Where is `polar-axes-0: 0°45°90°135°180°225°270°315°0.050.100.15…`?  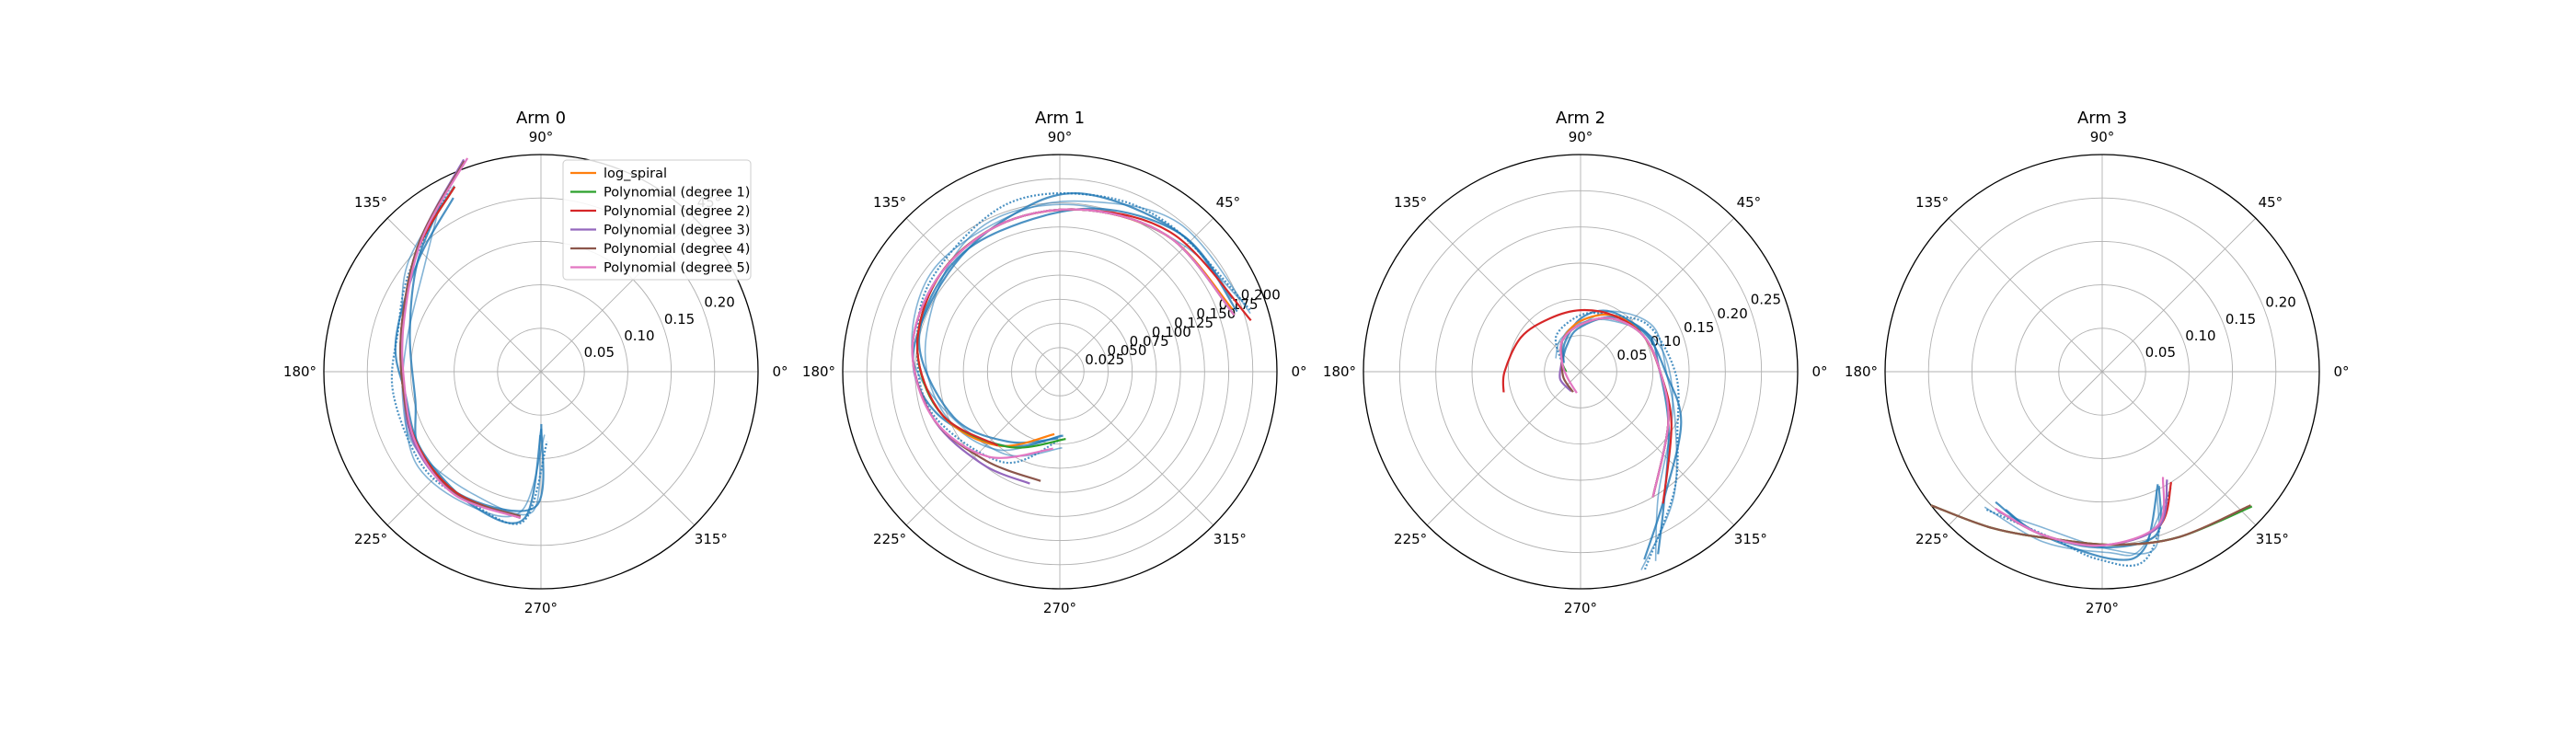
polar-axes-0: 0°45°90°135°180°225°270°315°0.050.100.15… is located at coordinates (535, 362).